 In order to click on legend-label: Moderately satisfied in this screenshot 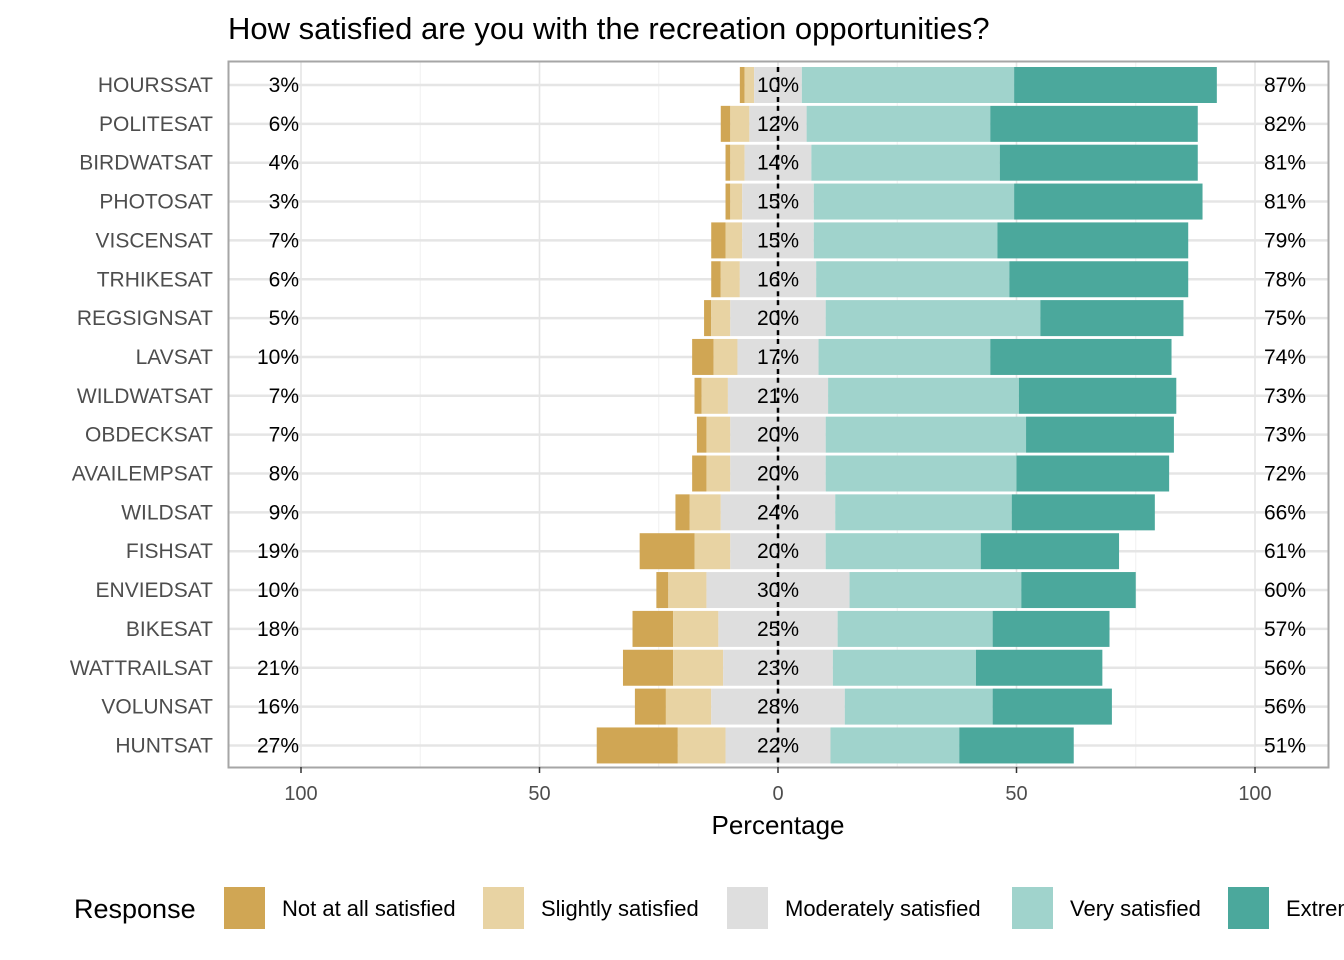, I will do `click(883, 908)`.